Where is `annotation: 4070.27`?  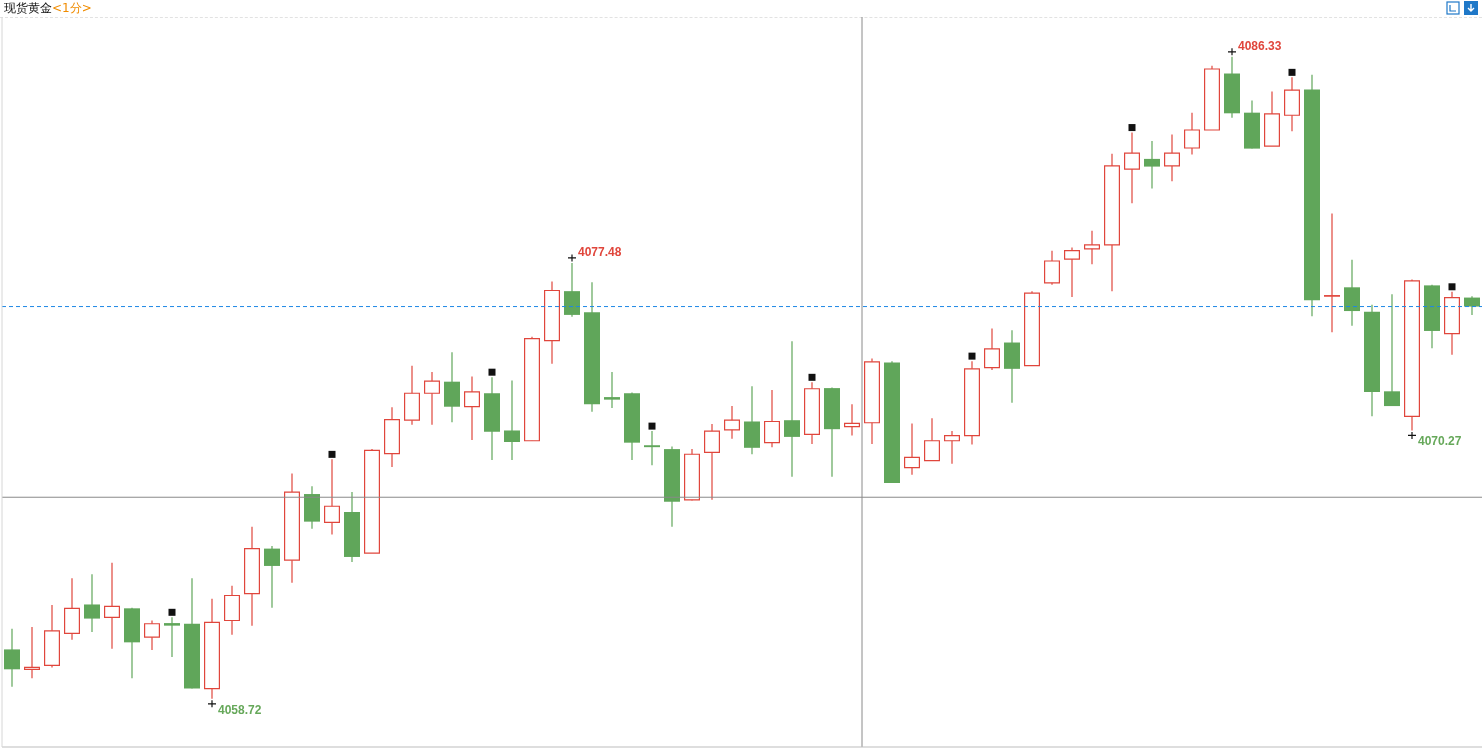 annotation: 4070.27 is located at coordinates (1440, 441).